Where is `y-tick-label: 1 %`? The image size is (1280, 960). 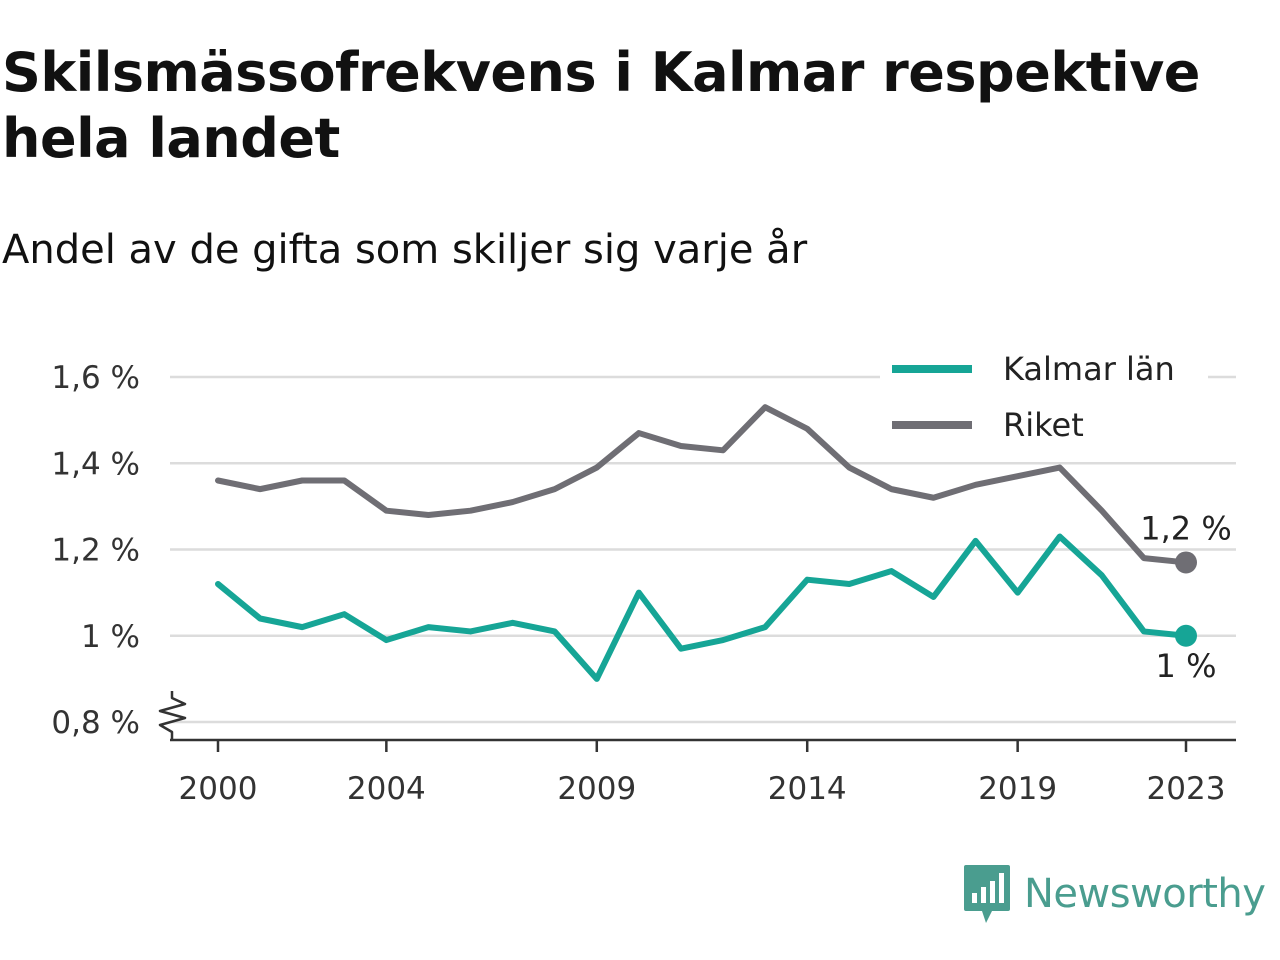 y-tick-label: 1 % is located at coordinates (110, 637).